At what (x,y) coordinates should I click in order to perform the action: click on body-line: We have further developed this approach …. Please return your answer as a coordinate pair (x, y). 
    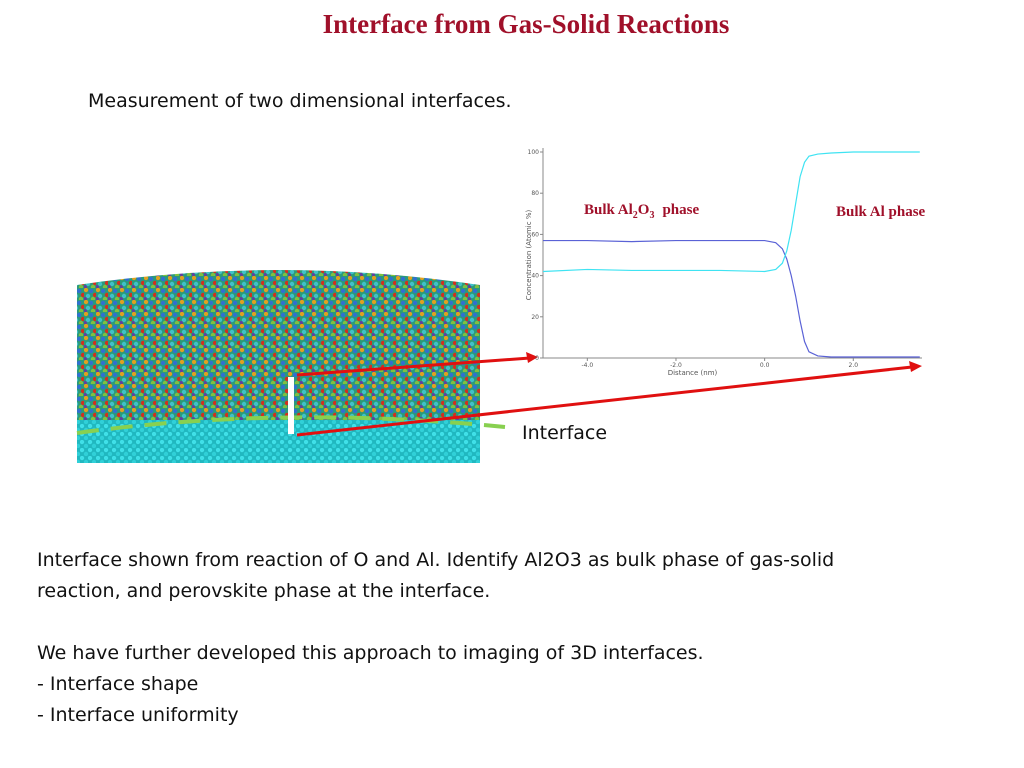
    Looking at the image, I should click on (370, 653).